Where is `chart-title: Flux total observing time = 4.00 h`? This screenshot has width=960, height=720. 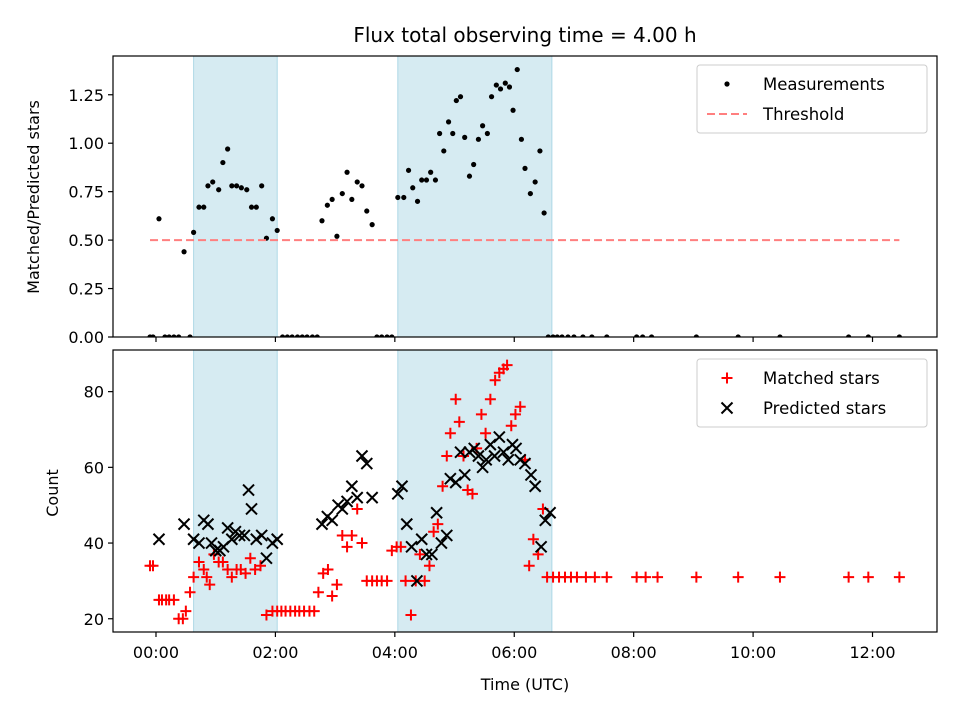 chart-title: Flux total observing time = 4.00 h is located at coordinates (524, 35).